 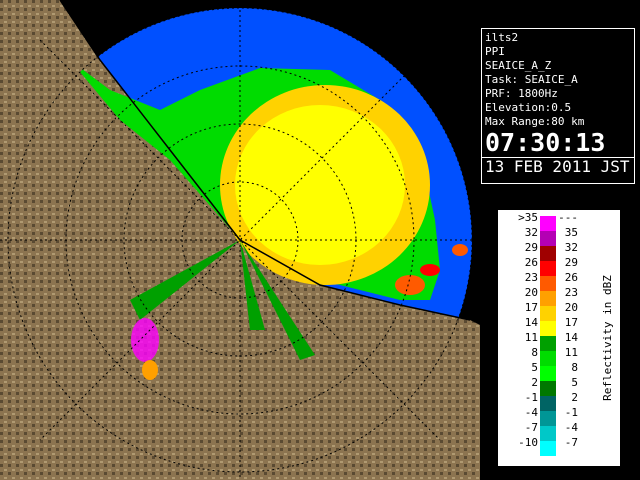 What do you see at coordinates (531, 79) in the screenshot?
I see `info-line: Task: SEAICE_A` at bounding box center [531, 79].